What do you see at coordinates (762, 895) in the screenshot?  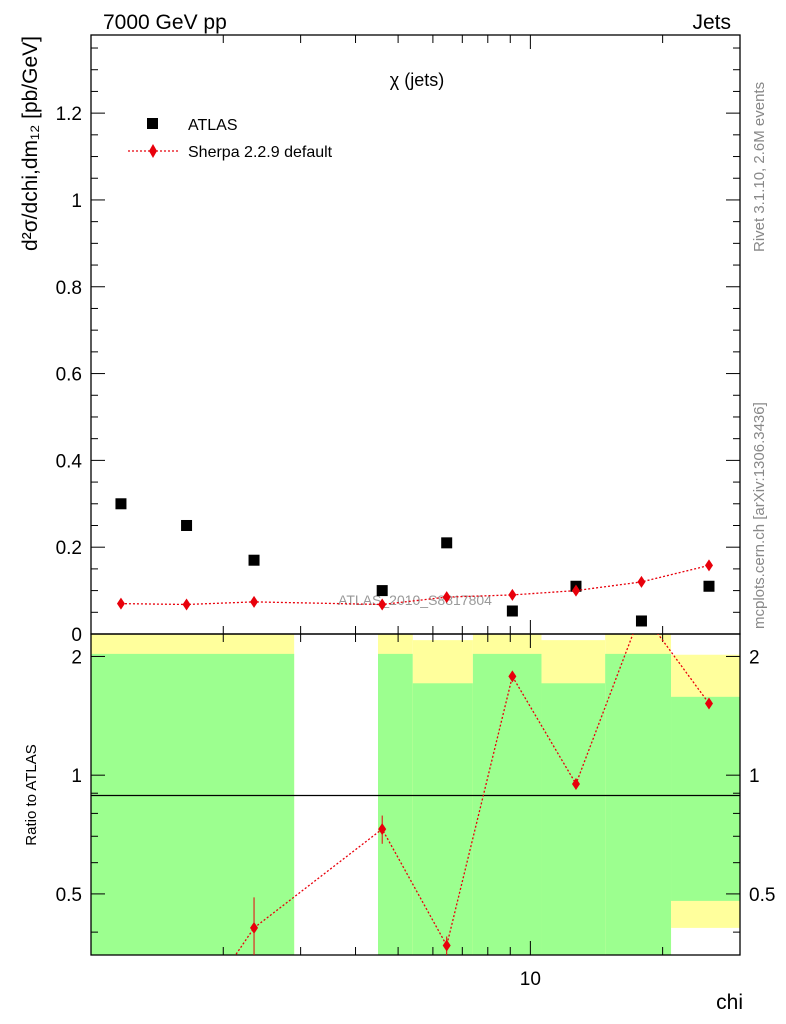 I see `ratio-y-tick-label-right: 0.5` at bounding box center [762, 895].